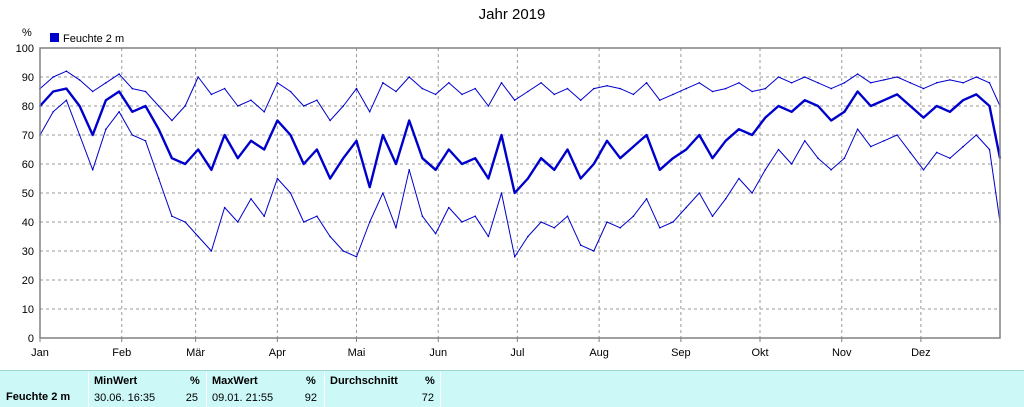 The image size is (1024, 407). I want to click on x-tick-label: Jun, so click(438, 353).